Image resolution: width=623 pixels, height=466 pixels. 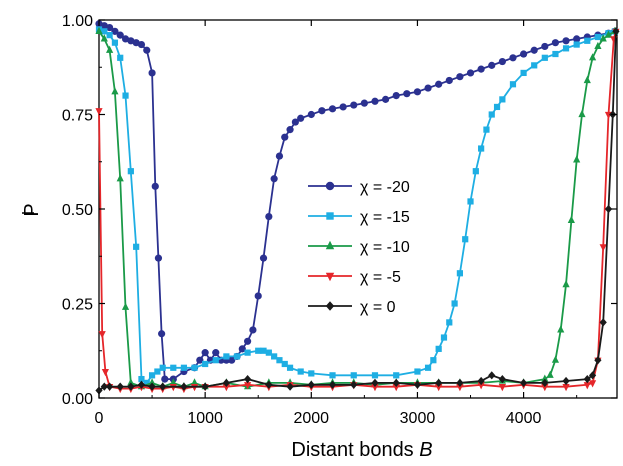 What do you see at coordinates (32, 209) in the screenshot?
I see `y-axis-title-text: P` at bounding box center [32, 209].